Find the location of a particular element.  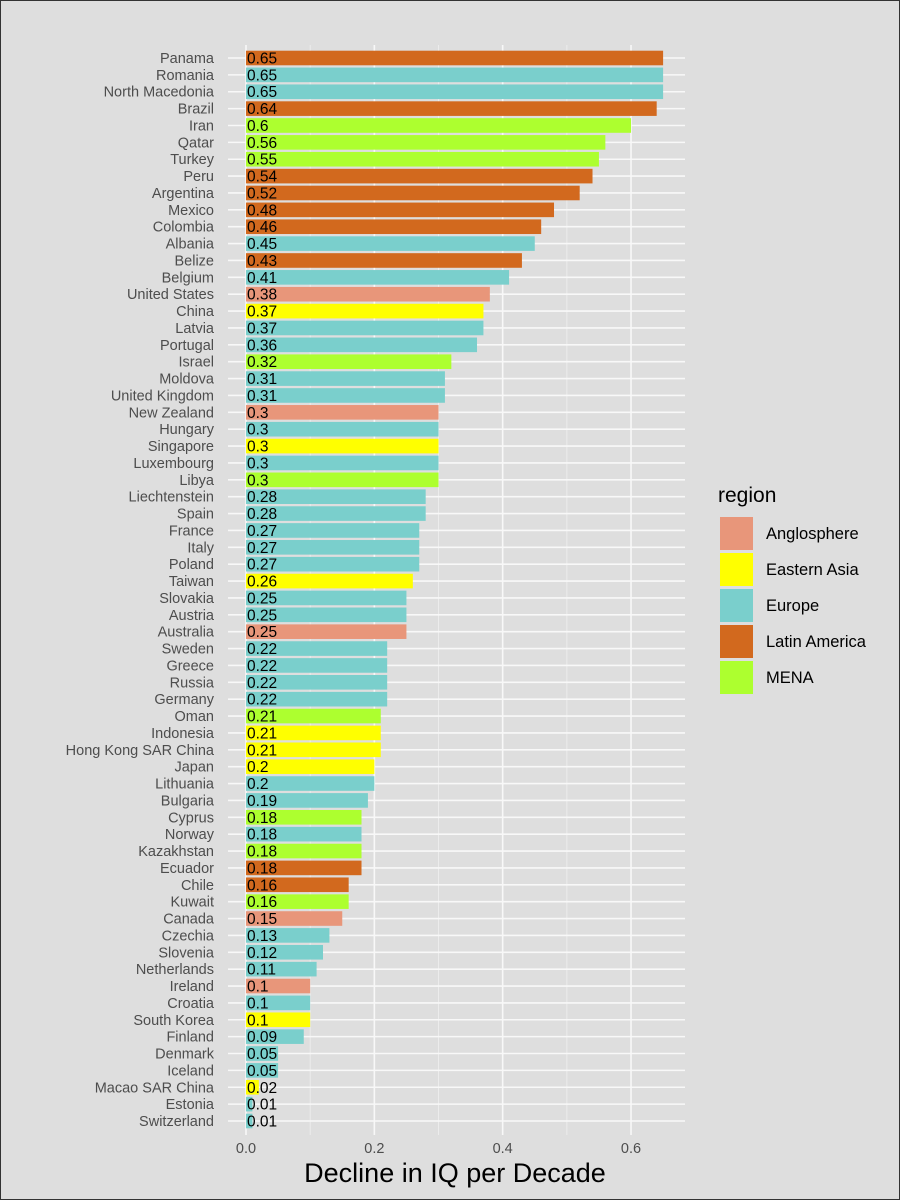

data-label: 0.05 is located at coordinates (262, 1054).